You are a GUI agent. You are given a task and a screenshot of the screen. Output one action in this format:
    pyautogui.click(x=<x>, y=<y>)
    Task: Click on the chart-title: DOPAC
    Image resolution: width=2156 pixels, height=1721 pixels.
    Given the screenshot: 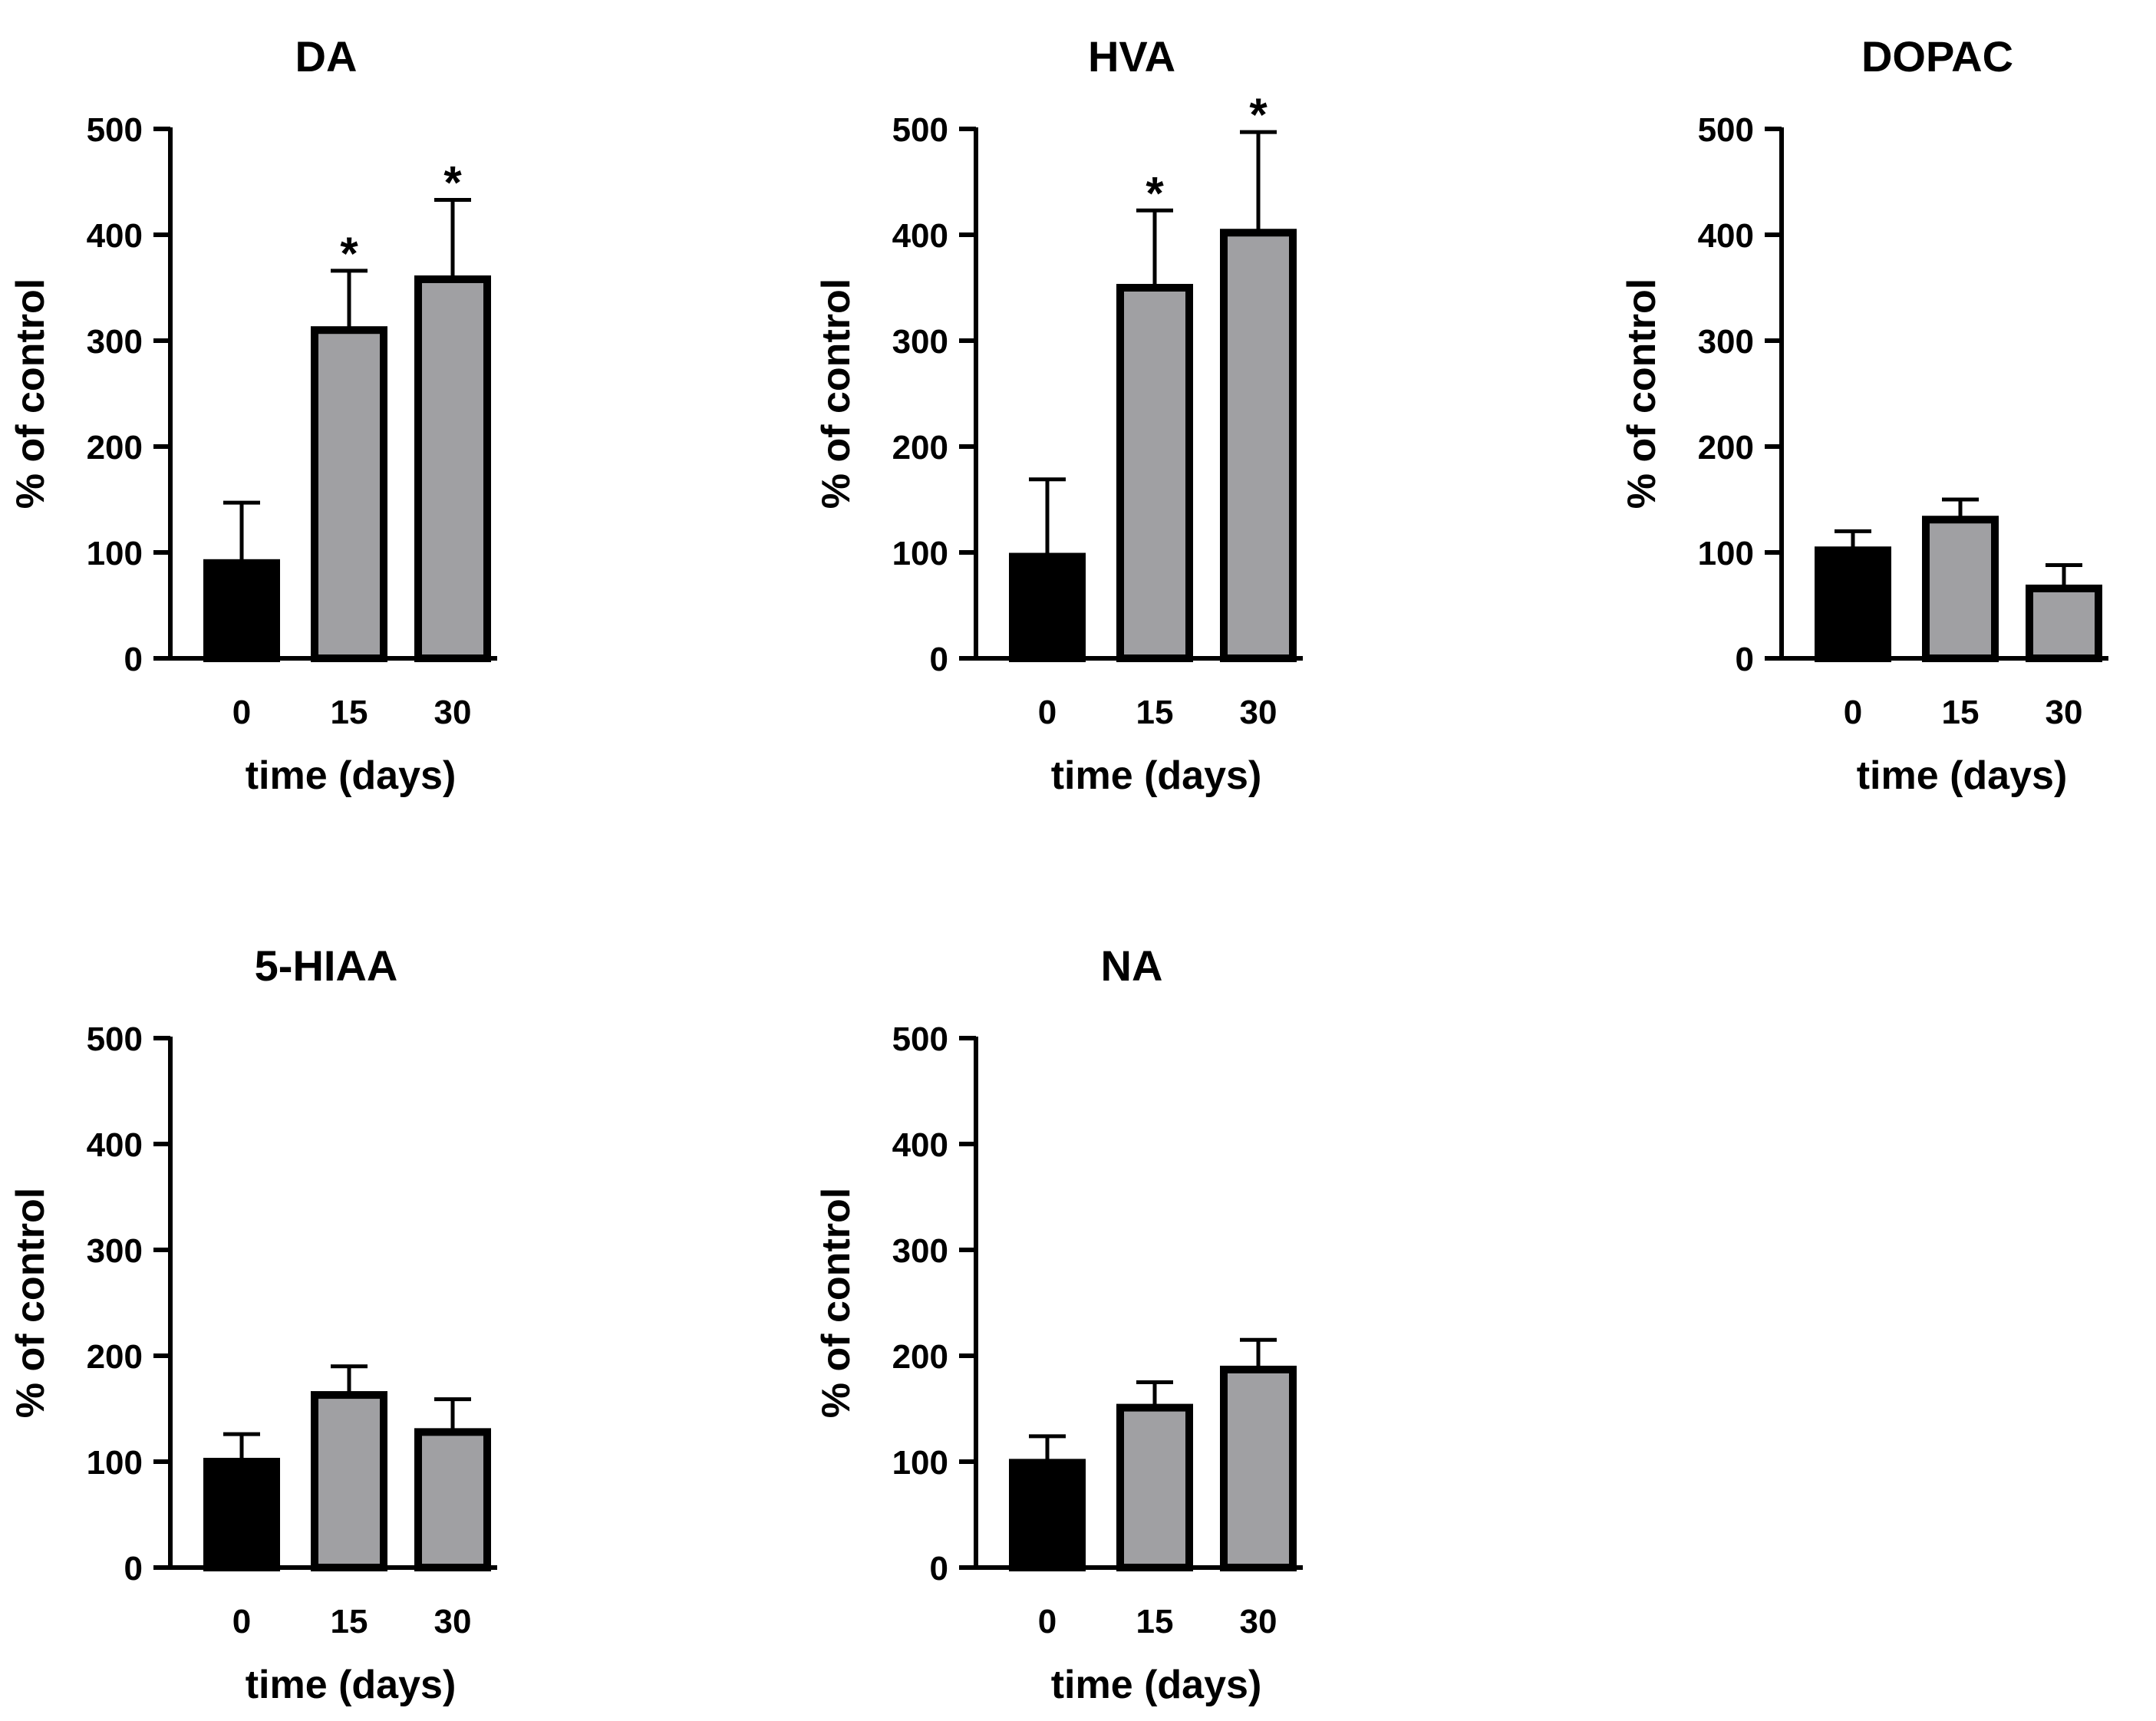 What is the action you would take?
    pyautogui.click(x=1937, y=57)
    